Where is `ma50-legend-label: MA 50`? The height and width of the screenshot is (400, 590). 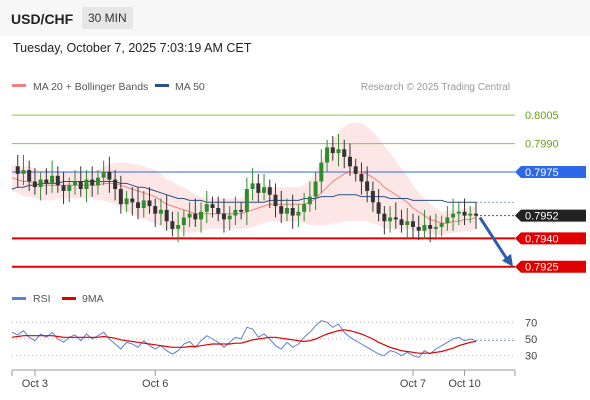 ma50-legend-label: MA 50 is located at coordinates (190, 87).